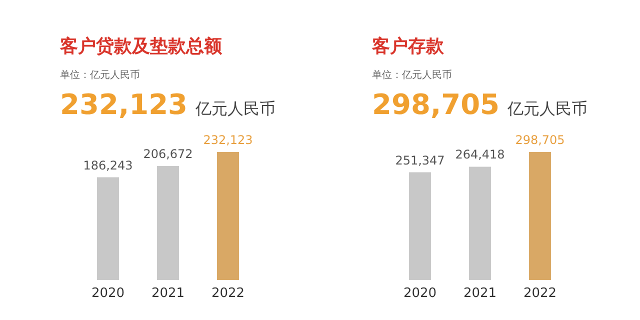 Image resolution: width=640 pixels, height=320 pixels. Describe the element at coordinates (228, 140) in the screenshot. I see `data-label: 232,123` at that location.